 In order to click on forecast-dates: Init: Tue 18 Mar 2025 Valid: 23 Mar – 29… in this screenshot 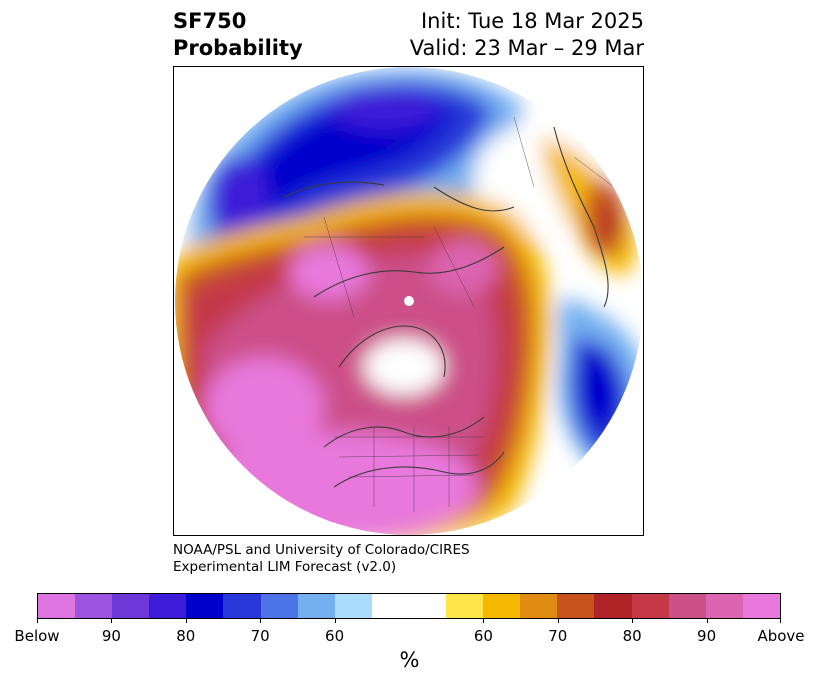, I will do `click(527, 35)`.